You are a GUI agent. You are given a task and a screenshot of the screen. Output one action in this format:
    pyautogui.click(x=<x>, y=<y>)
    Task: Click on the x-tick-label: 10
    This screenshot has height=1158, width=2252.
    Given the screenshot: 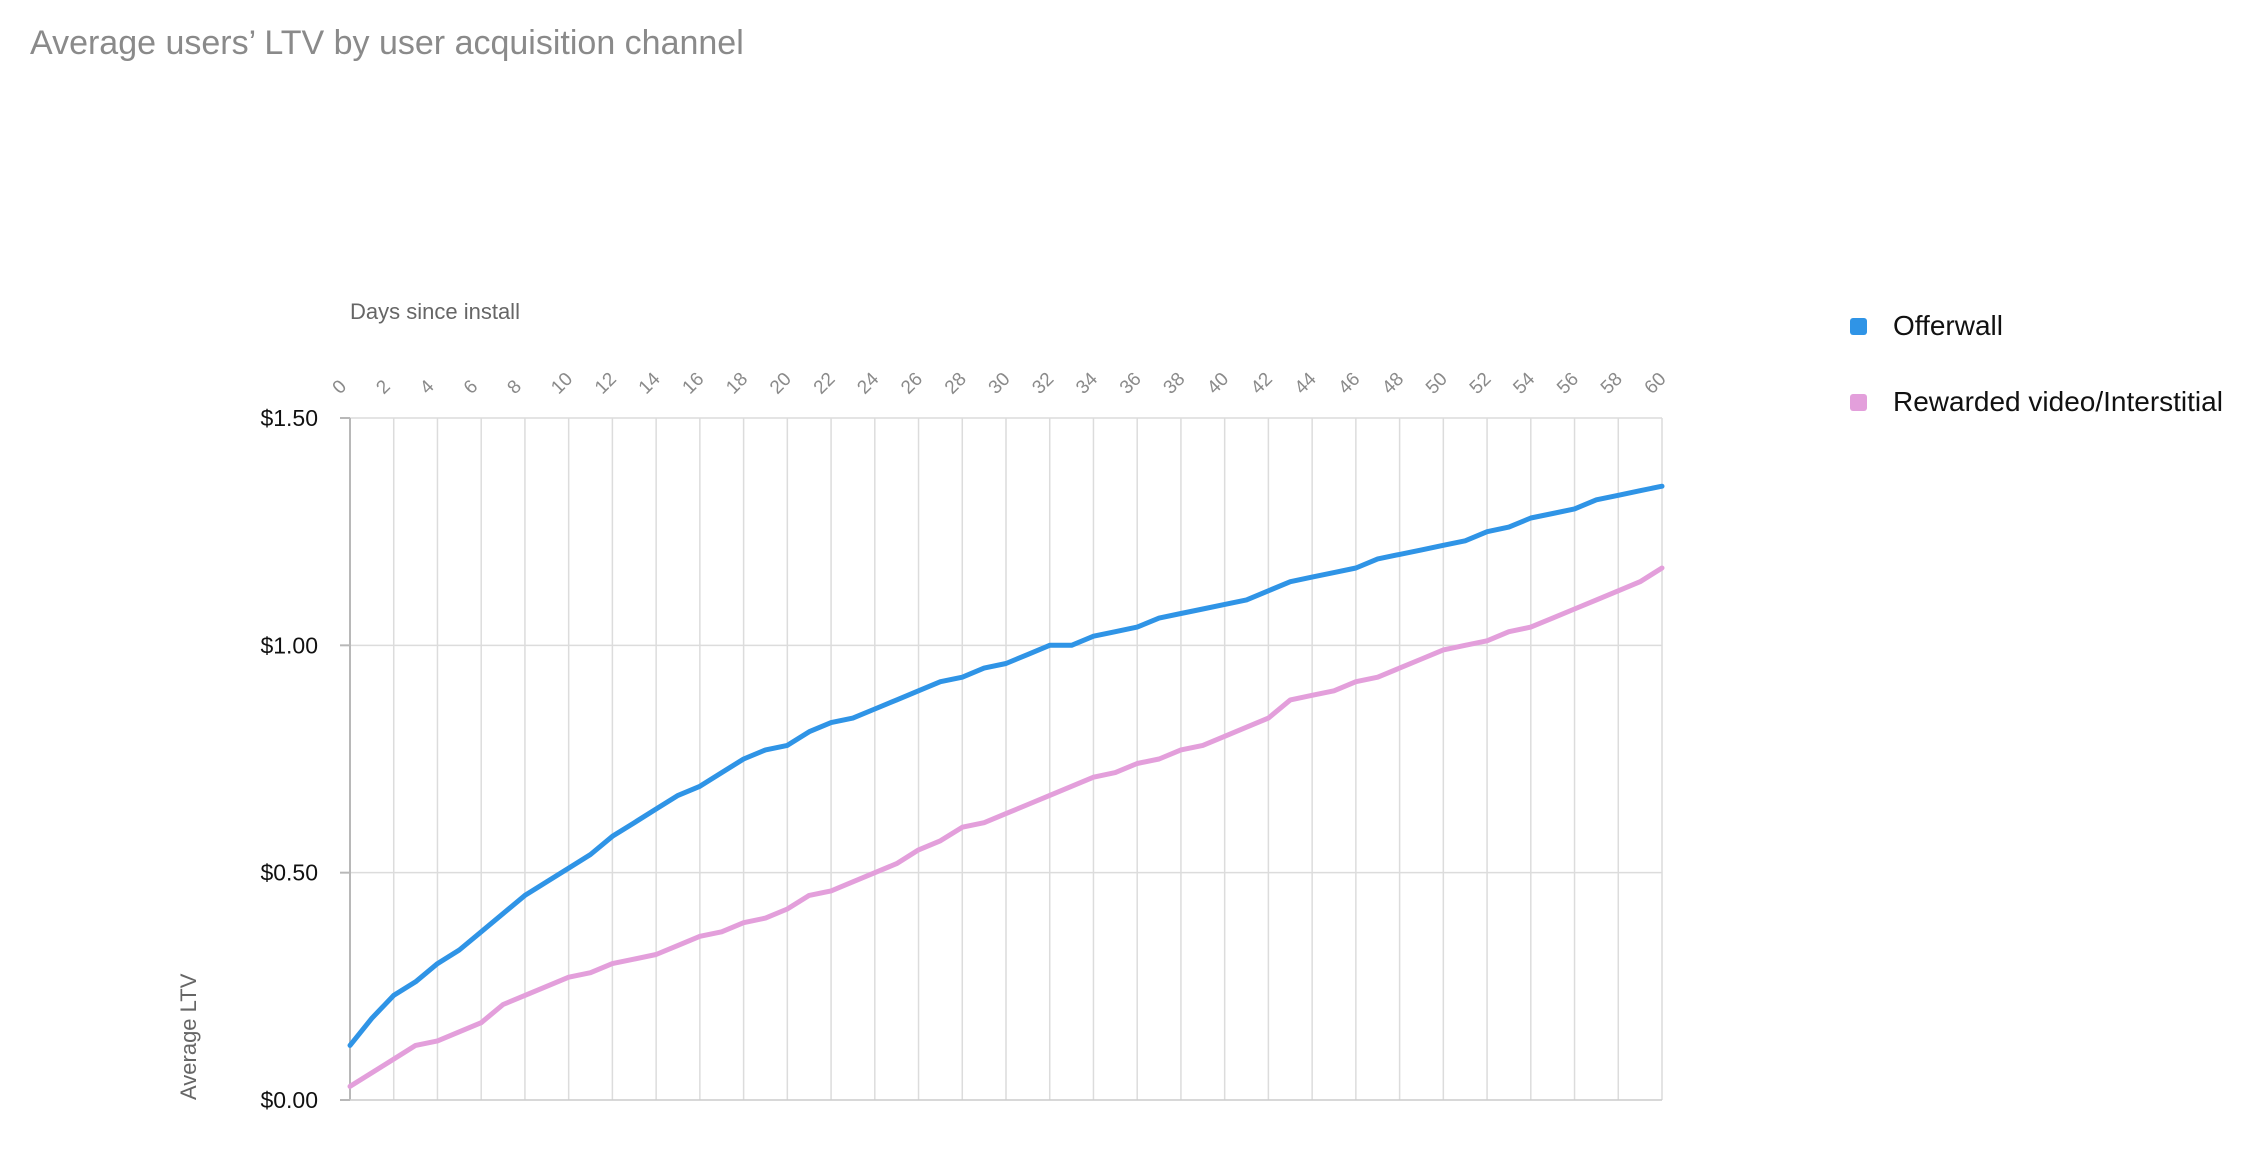 What is the action you would take?
    pyautogui.click(x=562, y=384)
    